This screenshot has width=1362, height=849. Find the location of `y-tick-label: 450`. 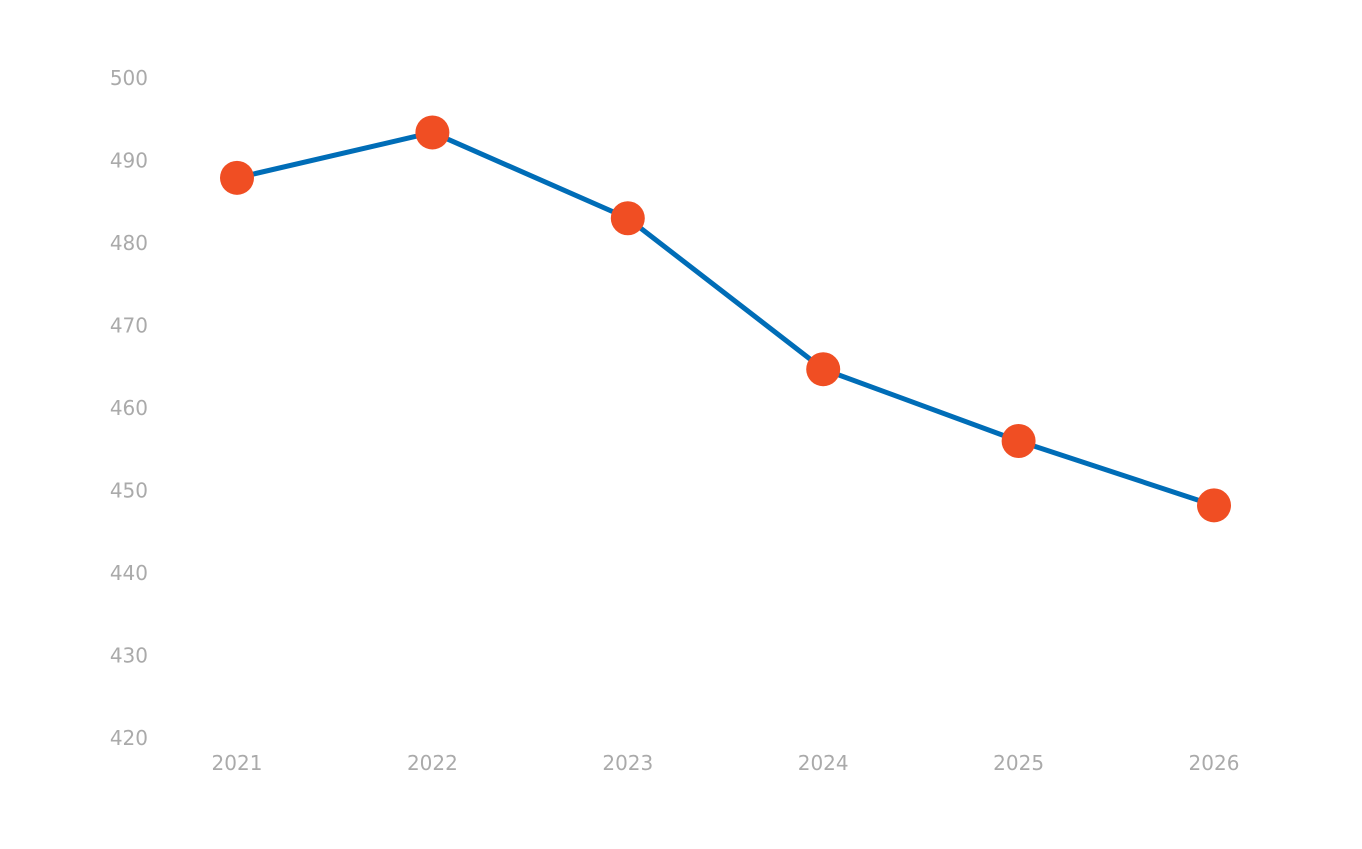

y-tick-label: 450 is located at coordinates (129, 491).